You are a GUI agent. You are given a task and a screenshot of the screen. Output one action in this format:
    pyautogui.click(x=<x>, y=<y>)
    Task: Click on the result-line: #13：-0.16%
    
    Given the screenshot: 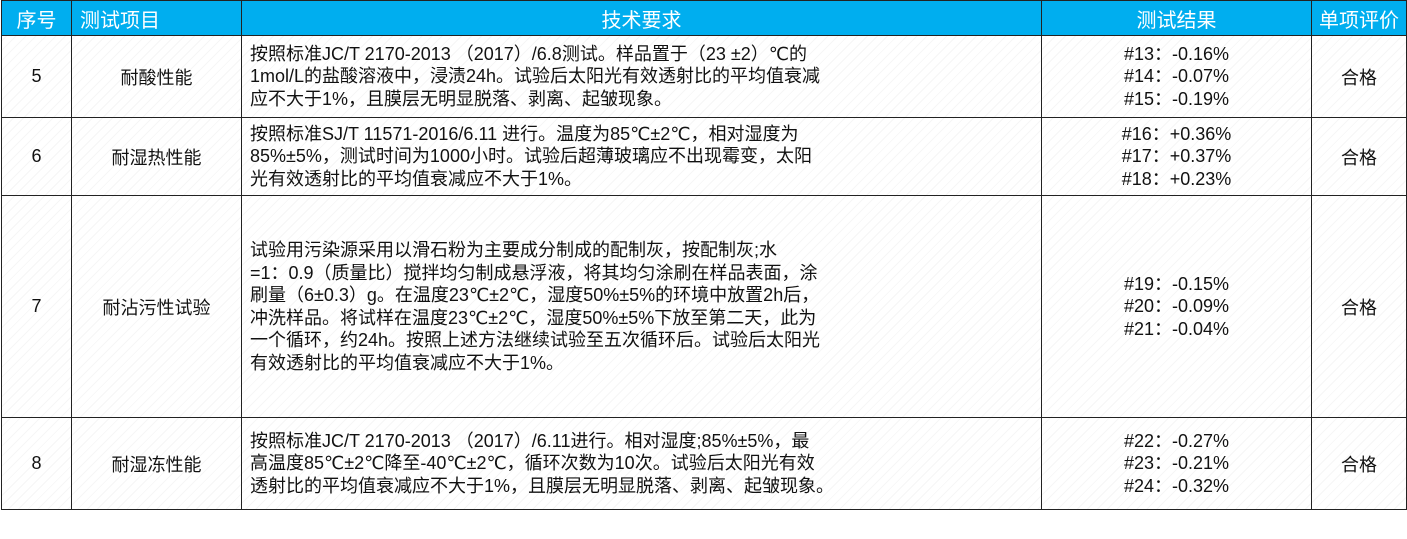 What is the action you would take?
    pyautogui.click(x=1176, y=53)
    